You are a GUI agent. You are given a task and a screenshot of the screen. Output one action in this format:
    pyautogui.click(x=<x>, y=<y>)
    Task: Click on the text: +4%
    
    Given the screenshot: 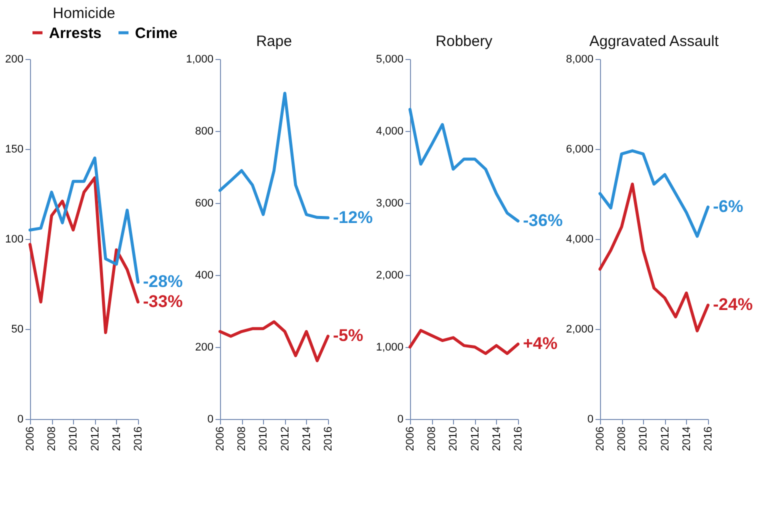 What is the action you would take?
    pyautogui.click(x=540, y=344)
    